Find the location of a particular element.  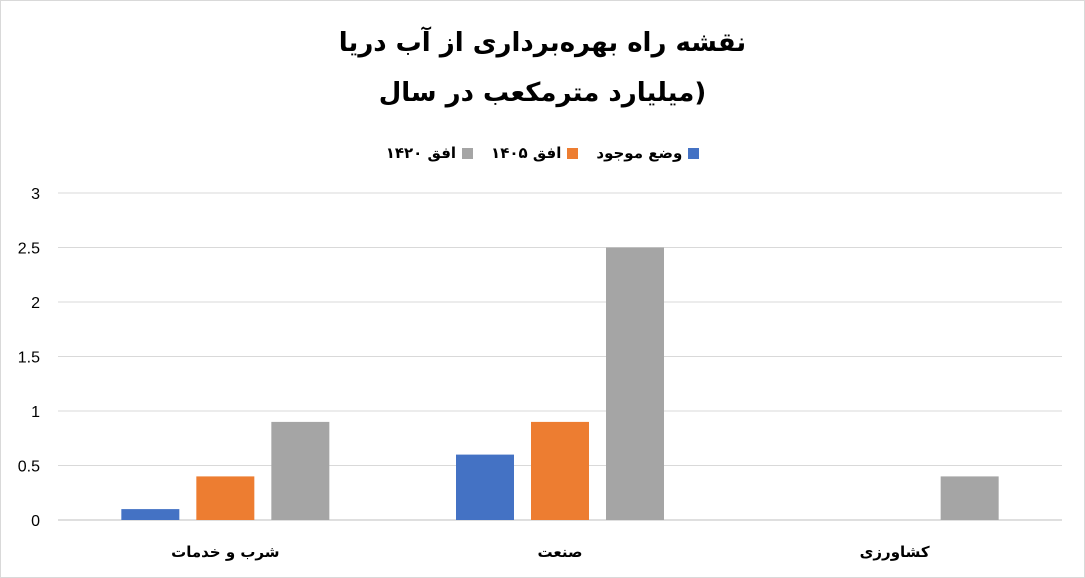

y-tick-label-4: 2 is located at coordinates (35, 303).